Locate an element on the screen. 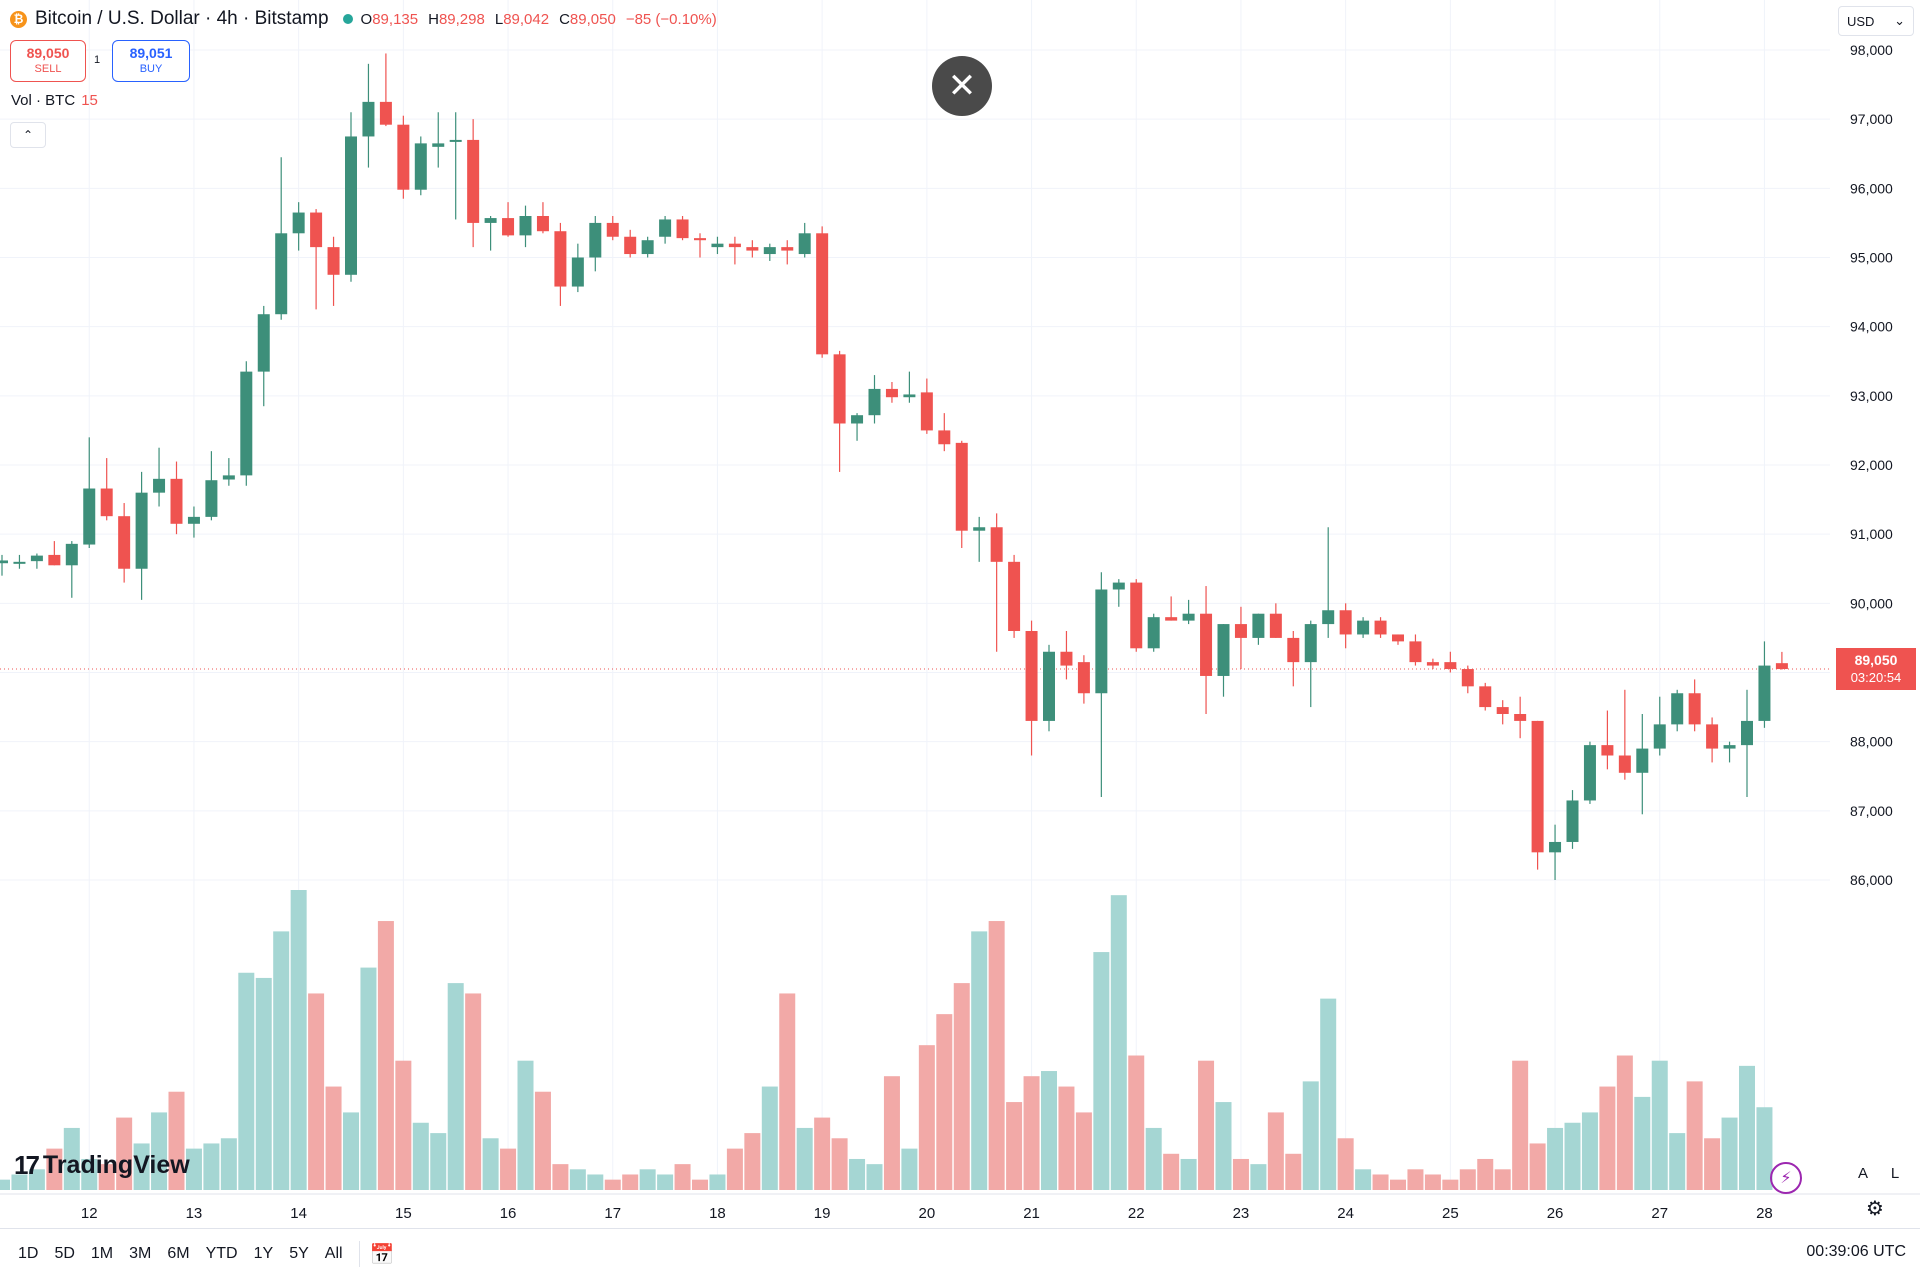 The image size is (1920, 1280). sell-button: 89,050 SELL is located at coordinates (48, 61).